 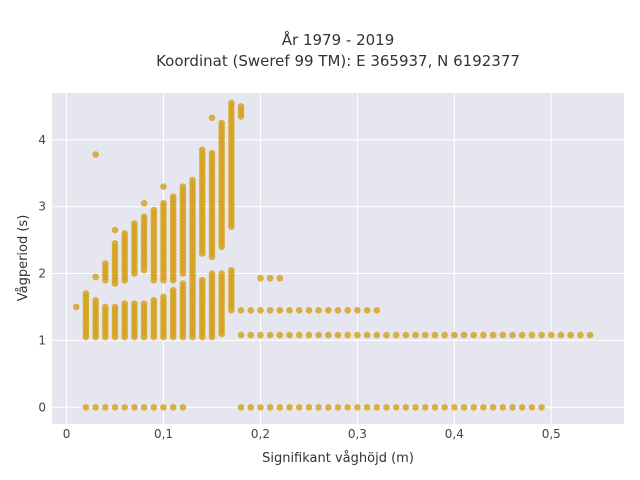 What do you see at coordinates (338, 458) in the screenshot?
I see `x-axis-label: Signifikant våghöjd (m)` at bounding box center [338, 458].